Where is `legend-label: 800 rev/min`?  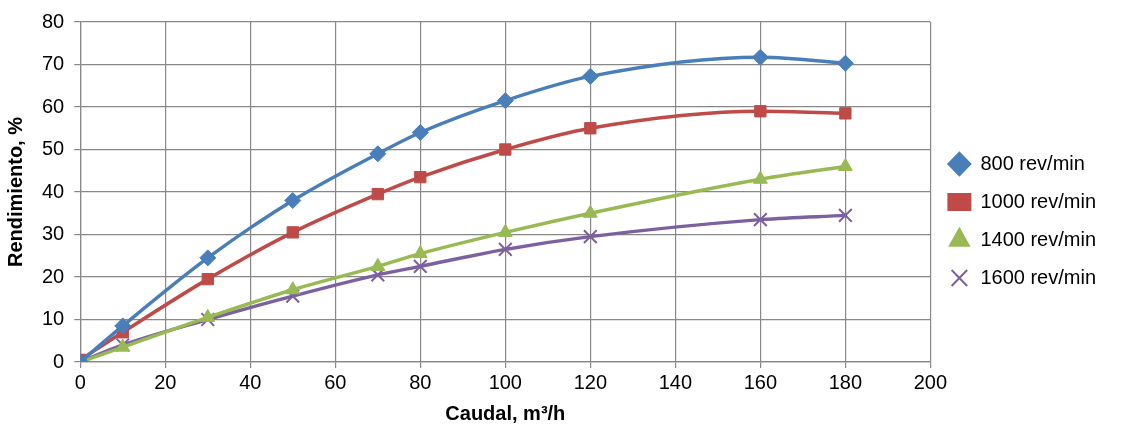
legend-label: 800 rev/min is located at coordinates (1032, 162).